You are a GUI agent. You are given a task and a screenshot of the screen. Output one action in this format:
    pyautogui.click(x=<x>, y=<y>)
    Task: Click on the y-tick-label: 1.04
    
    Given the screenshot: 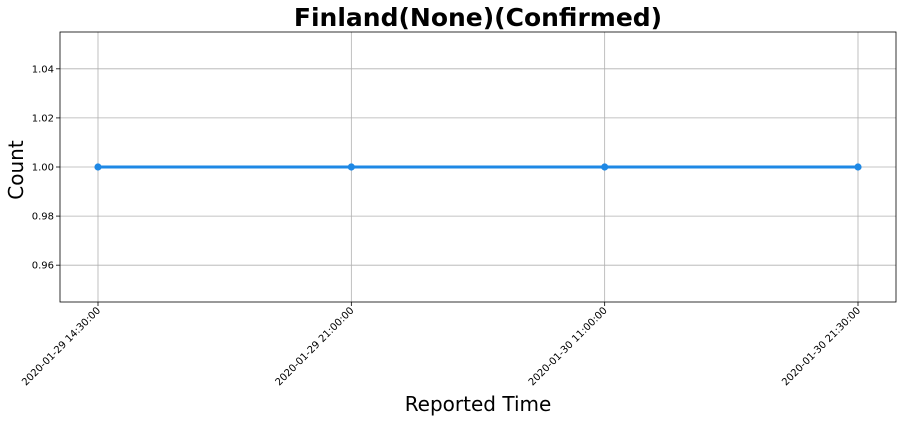 What is the action you would take?
    pyautogui.click(x=43, y=69)
    